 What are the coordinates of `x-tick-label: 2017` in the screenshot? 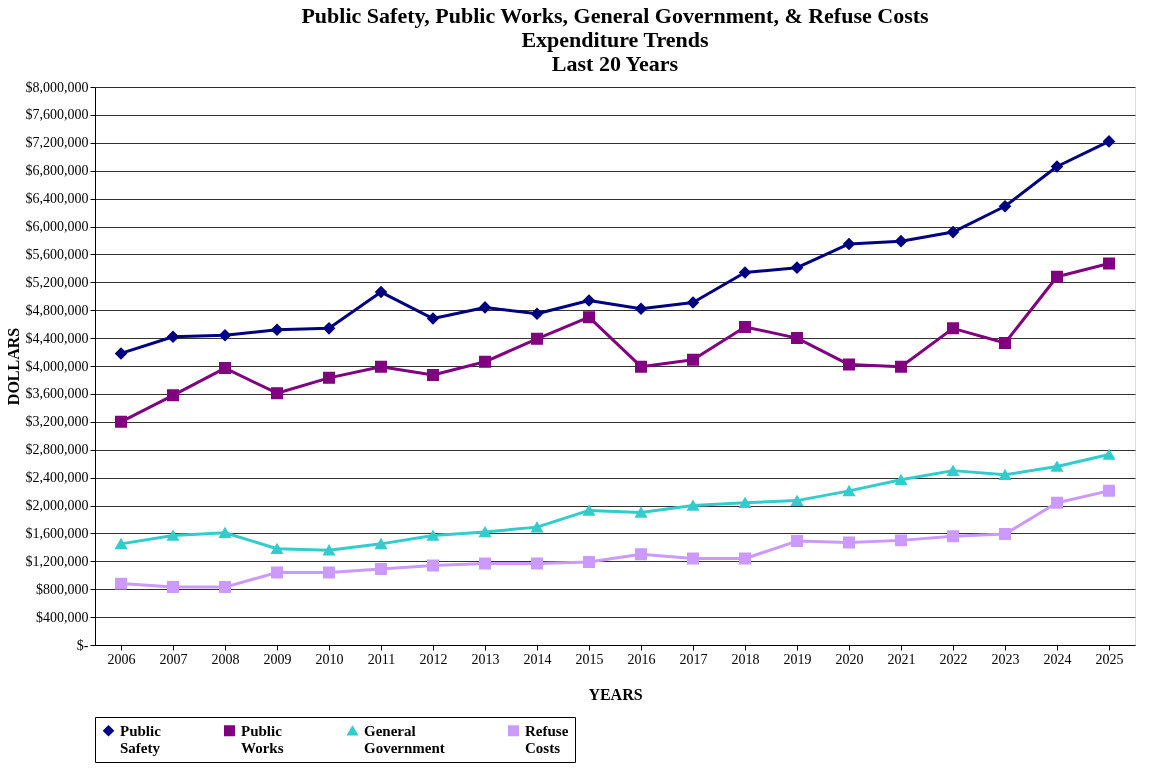 It's located at (693, 659).